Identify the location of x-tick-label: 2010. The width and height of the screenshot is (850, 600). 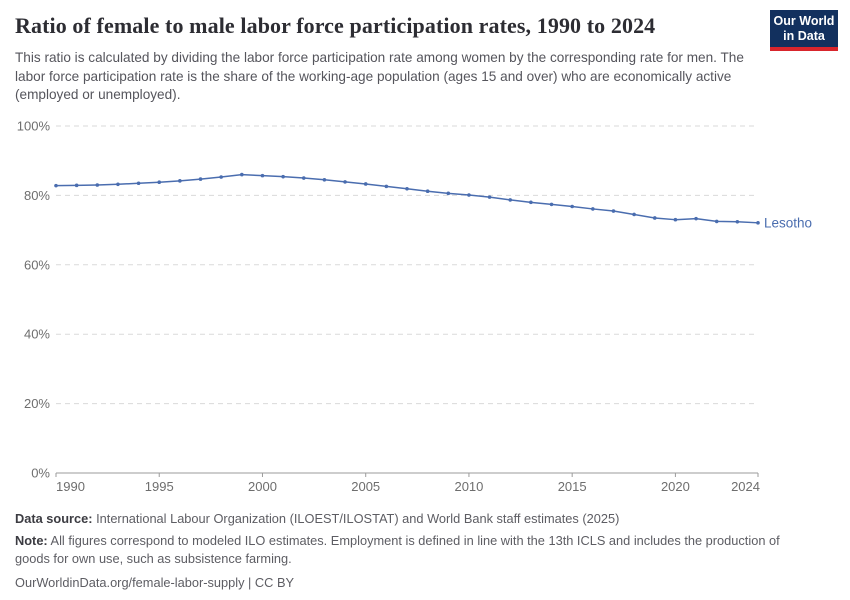
(468, 486).